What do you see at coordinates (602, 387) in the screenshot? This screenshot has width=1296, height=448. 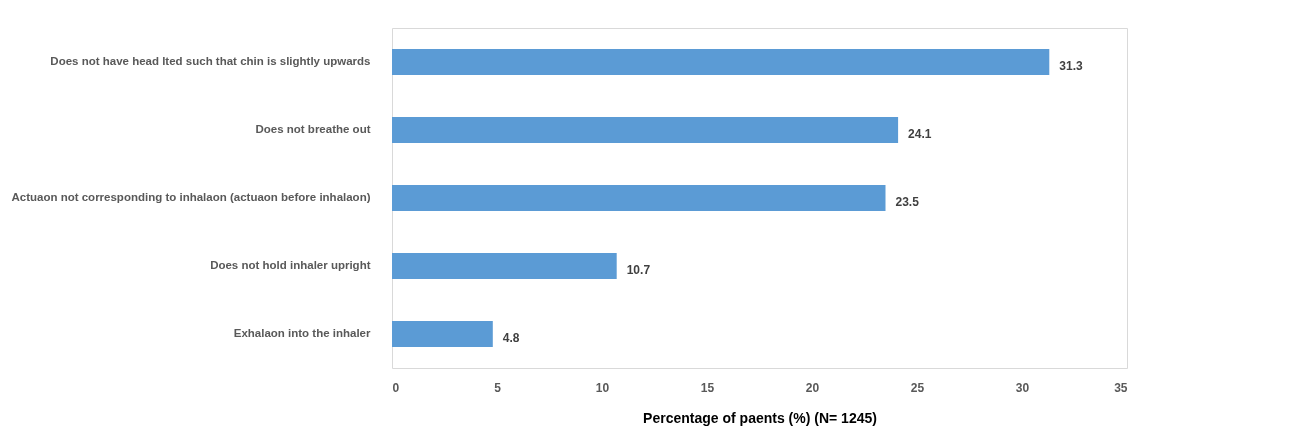 I see `x-tick-label: 10` at bounding box center [602, 387].